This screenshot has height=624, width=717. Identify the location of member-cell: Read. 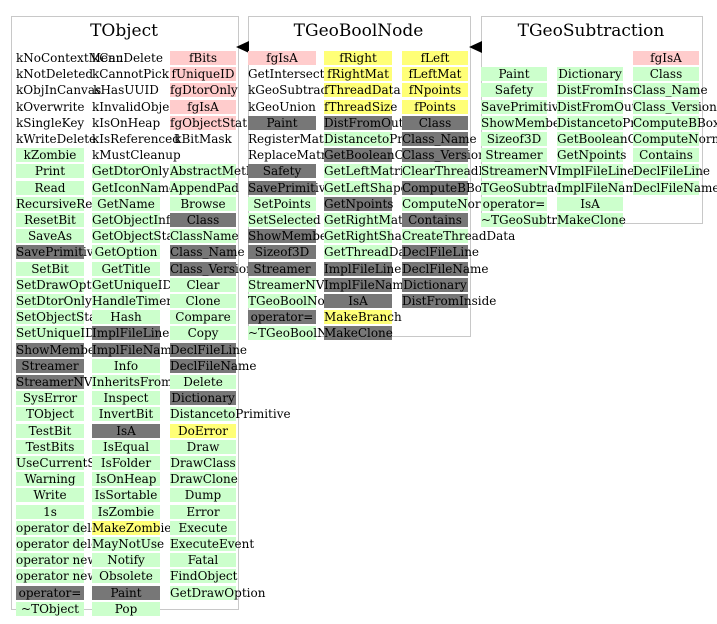
(50, 187).